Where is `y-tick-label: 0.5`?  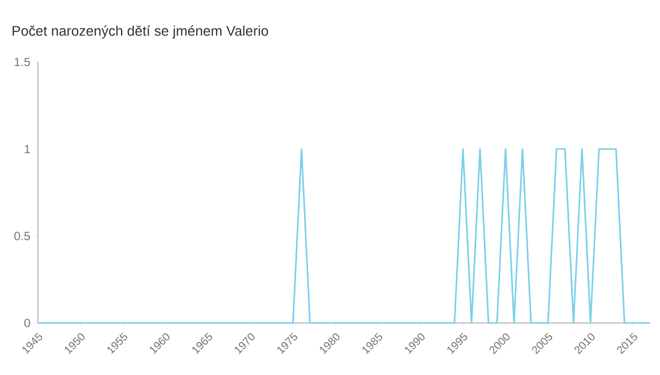 y-tick-label: 0.5 is located at coordinates (22, 236).